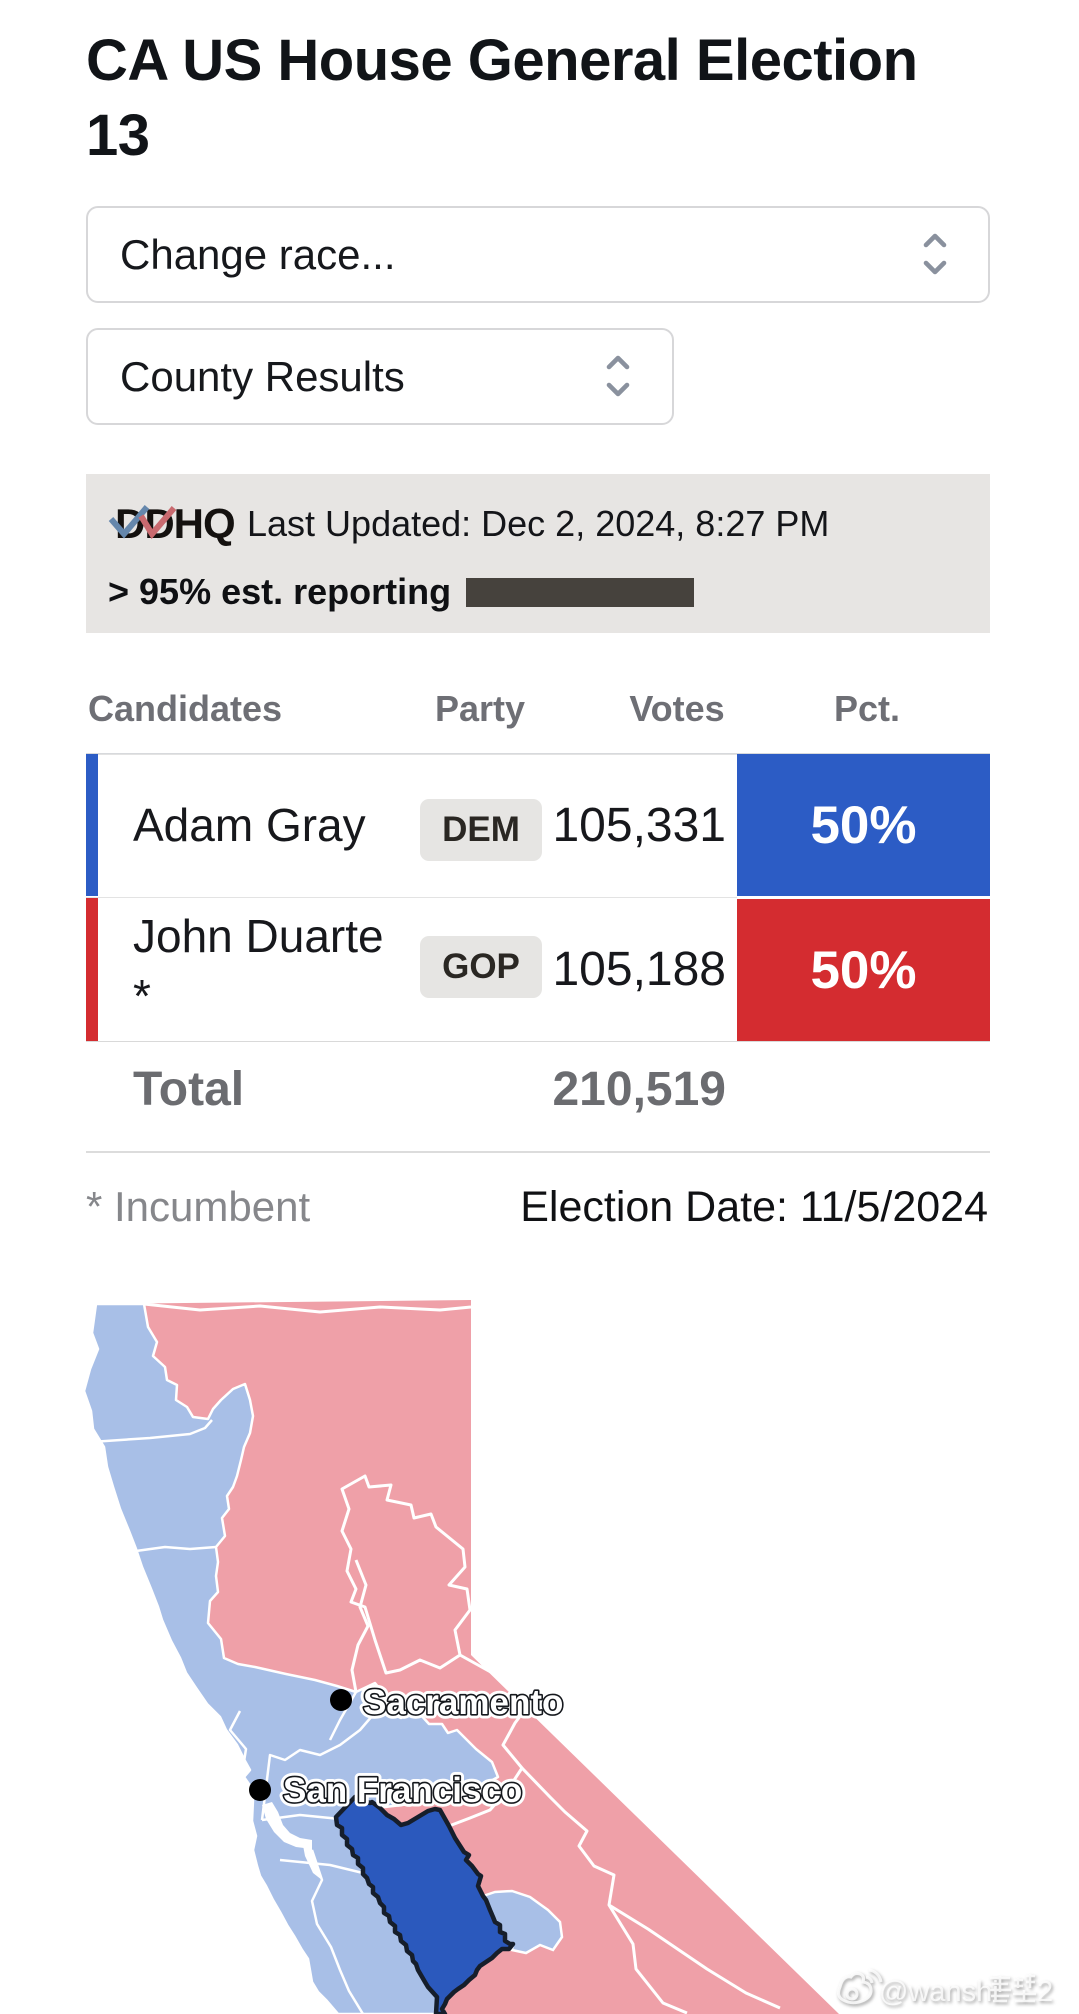  I want to click on svg-text: Sacramento, so click(463, 1702).